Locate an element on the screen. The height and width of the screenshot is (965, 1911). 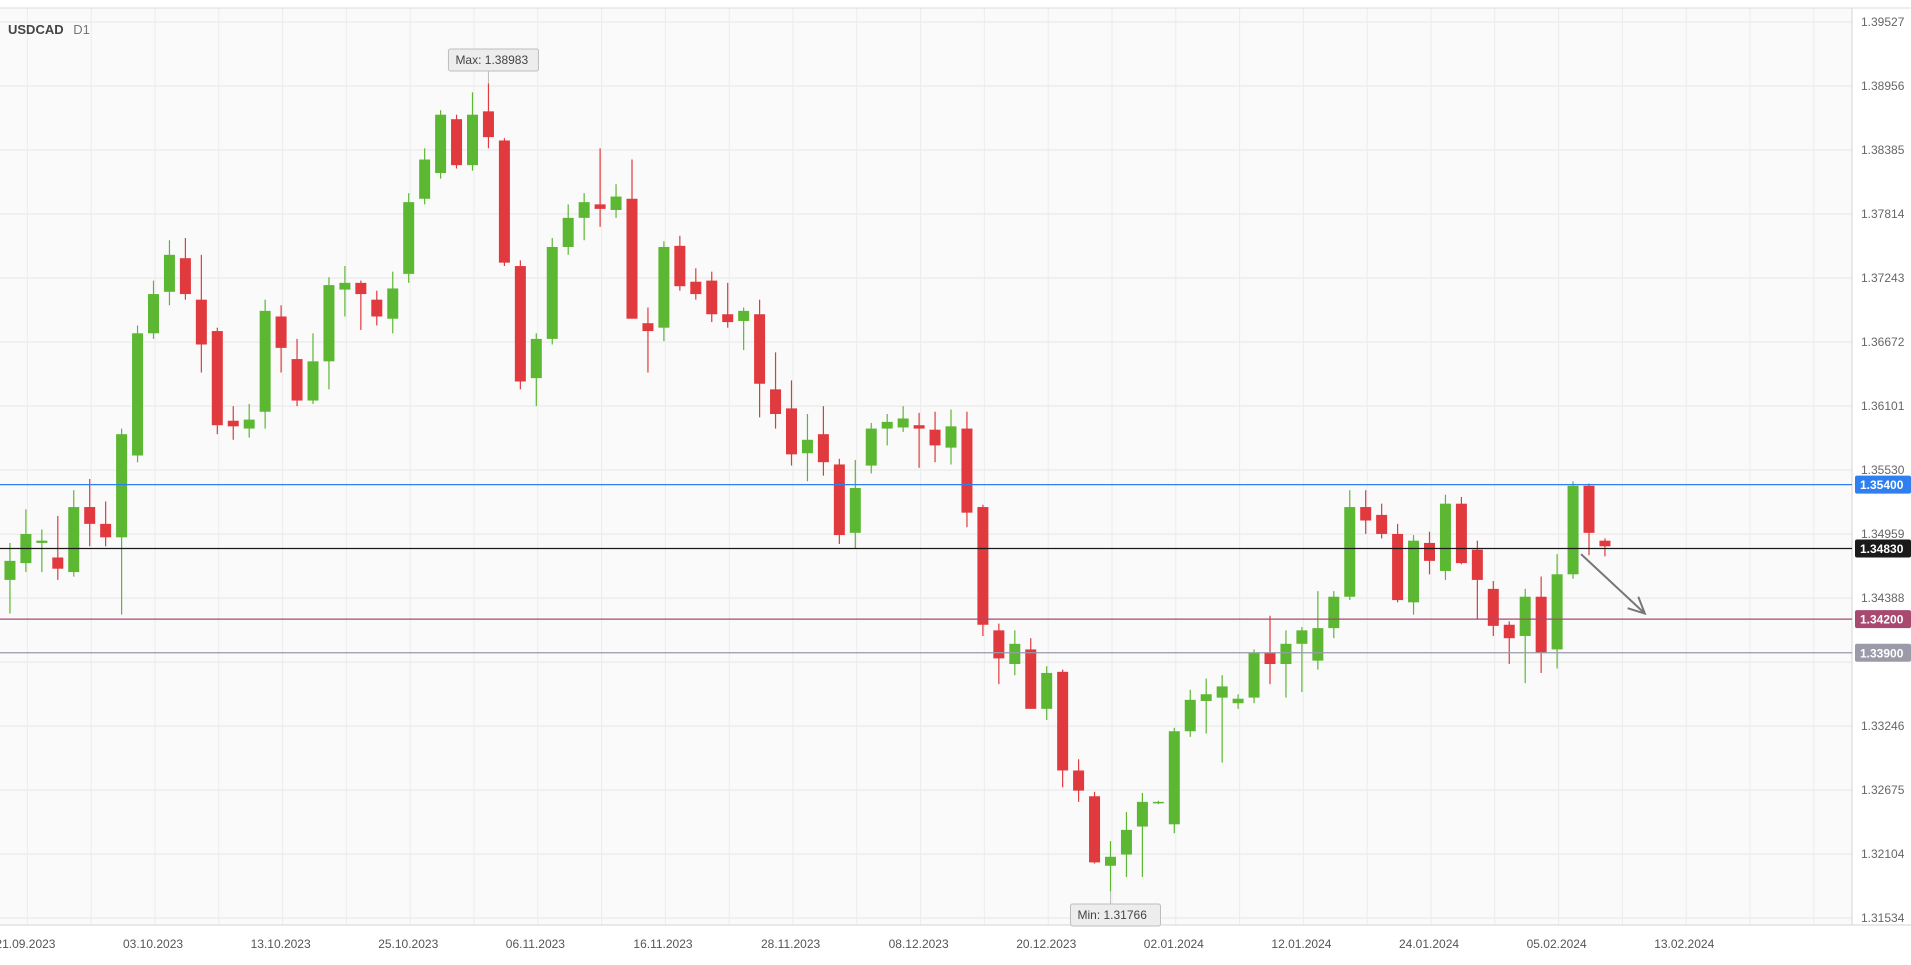
y-tick-label: 1.37814 is located at coordinates (1883, 214).